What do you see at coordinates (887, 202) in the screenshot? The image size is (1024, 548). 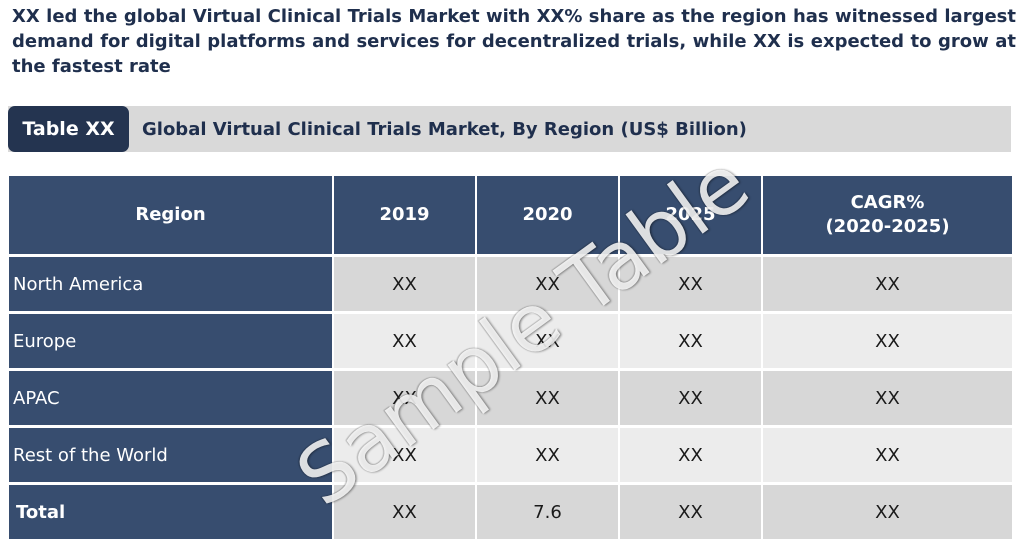 I see `header-cagr-line1: CAGR%` at bounding box center [887, 202].